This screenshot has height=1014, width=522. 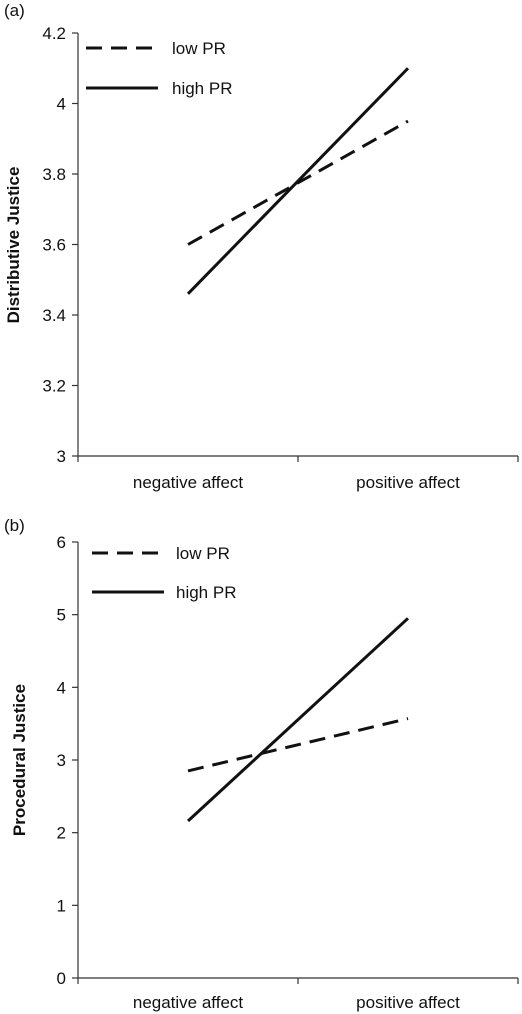 I want to click on y-tick-label: 1, so click(x=61, y=905).